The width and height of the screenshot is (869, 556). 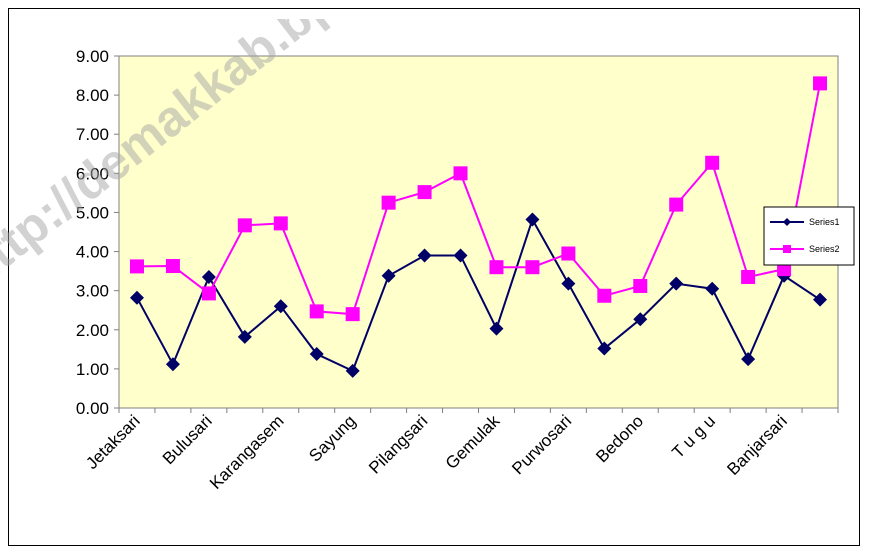 What do you see at coordinates (824, 222) in the screenshot?
I see `legend-label: Series1` at bounding box center [824, 222].